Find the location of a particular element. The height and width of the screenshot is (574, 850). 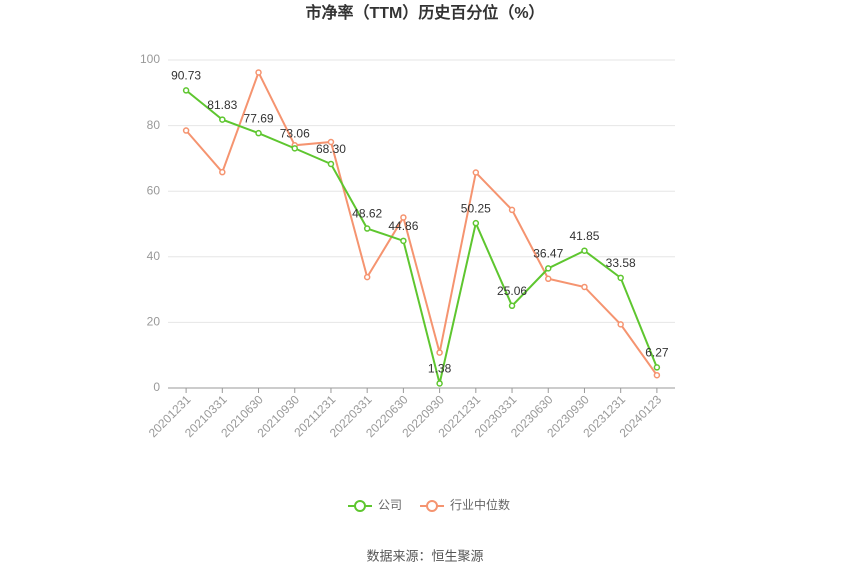

data-label: 1.38 is located at coordinates (440, 369).